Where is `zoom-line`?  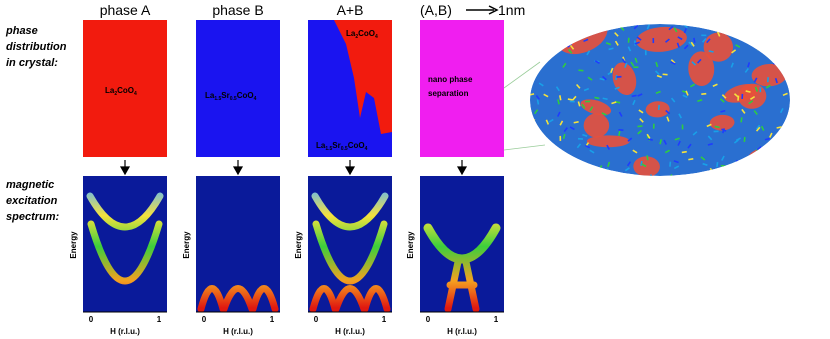
zoom-line is located at coordinates (522, 75).